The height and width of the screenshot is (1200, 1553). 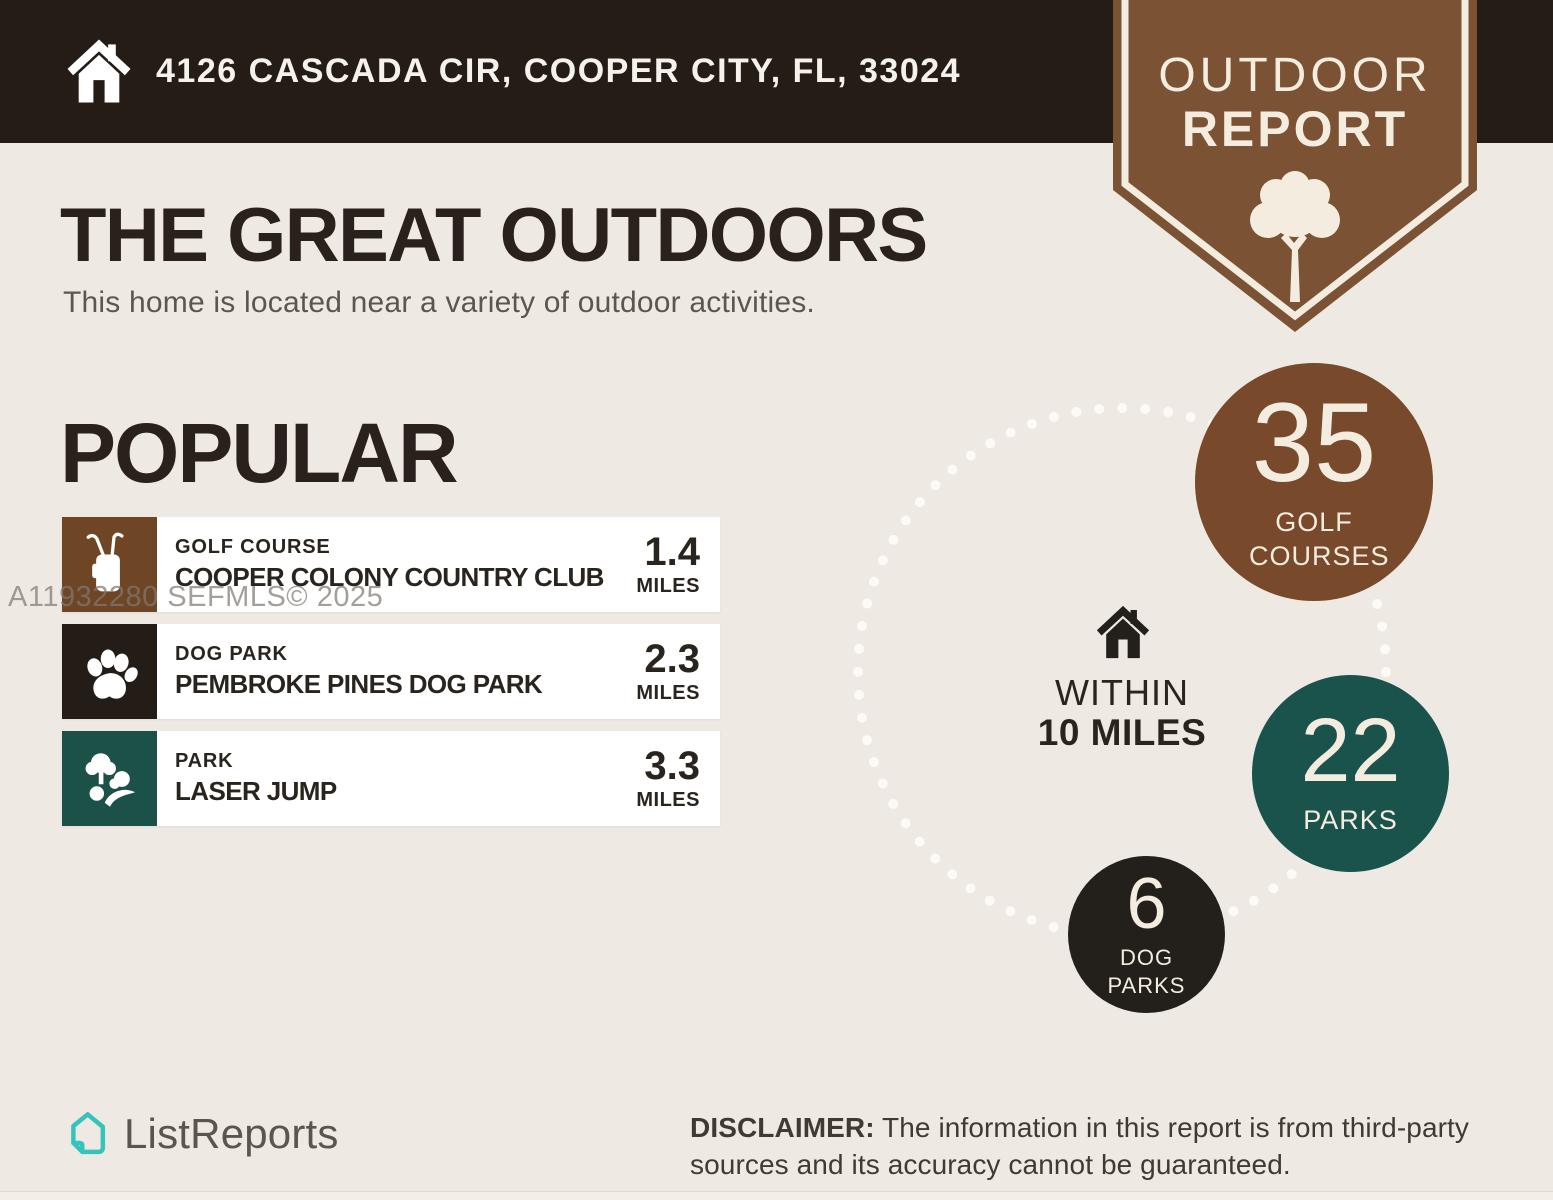 I want to click on park-icon, so click(x=110, y=779).